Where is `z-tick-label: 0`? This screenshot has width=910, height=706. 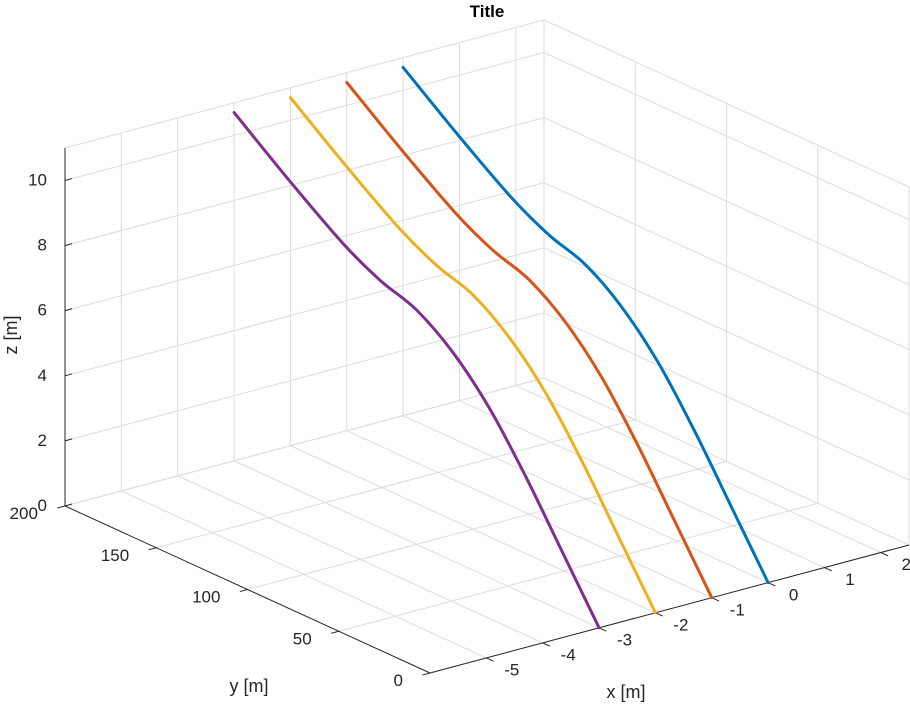 z-tick-label: 0 is located at coordinates (42, 505).